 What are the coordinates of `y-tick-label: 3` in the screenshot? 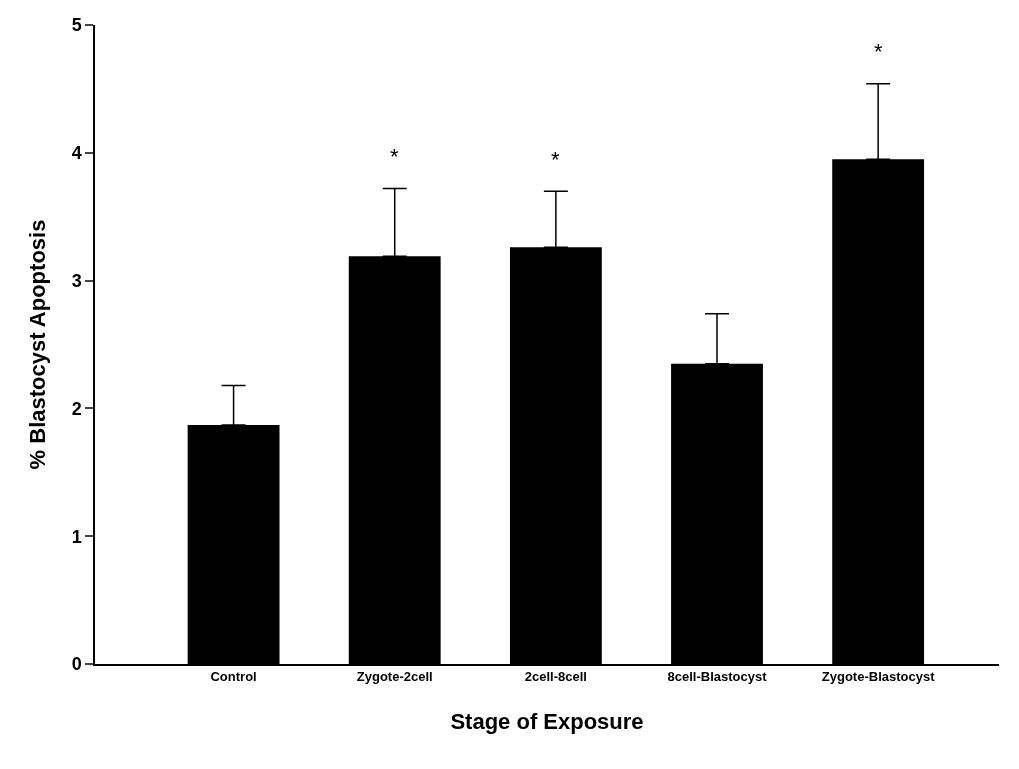 It's located at (76, 280).